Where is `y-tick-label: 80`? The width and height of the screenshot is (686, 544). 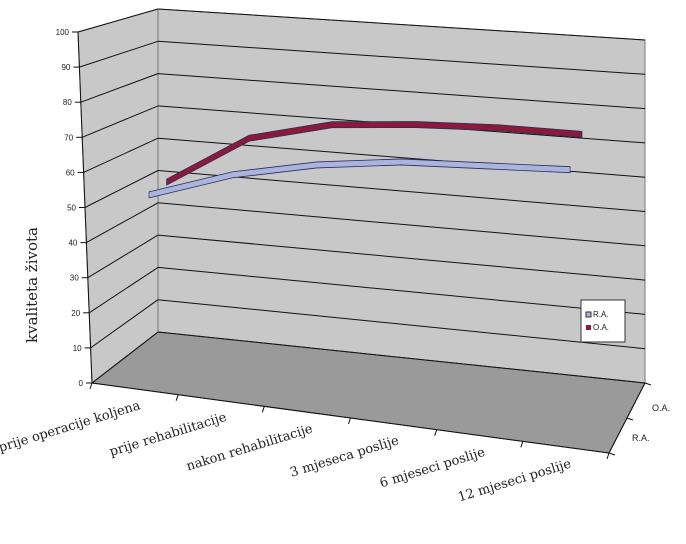
y-tick-label: 80 is located at coordinates (67, 102).